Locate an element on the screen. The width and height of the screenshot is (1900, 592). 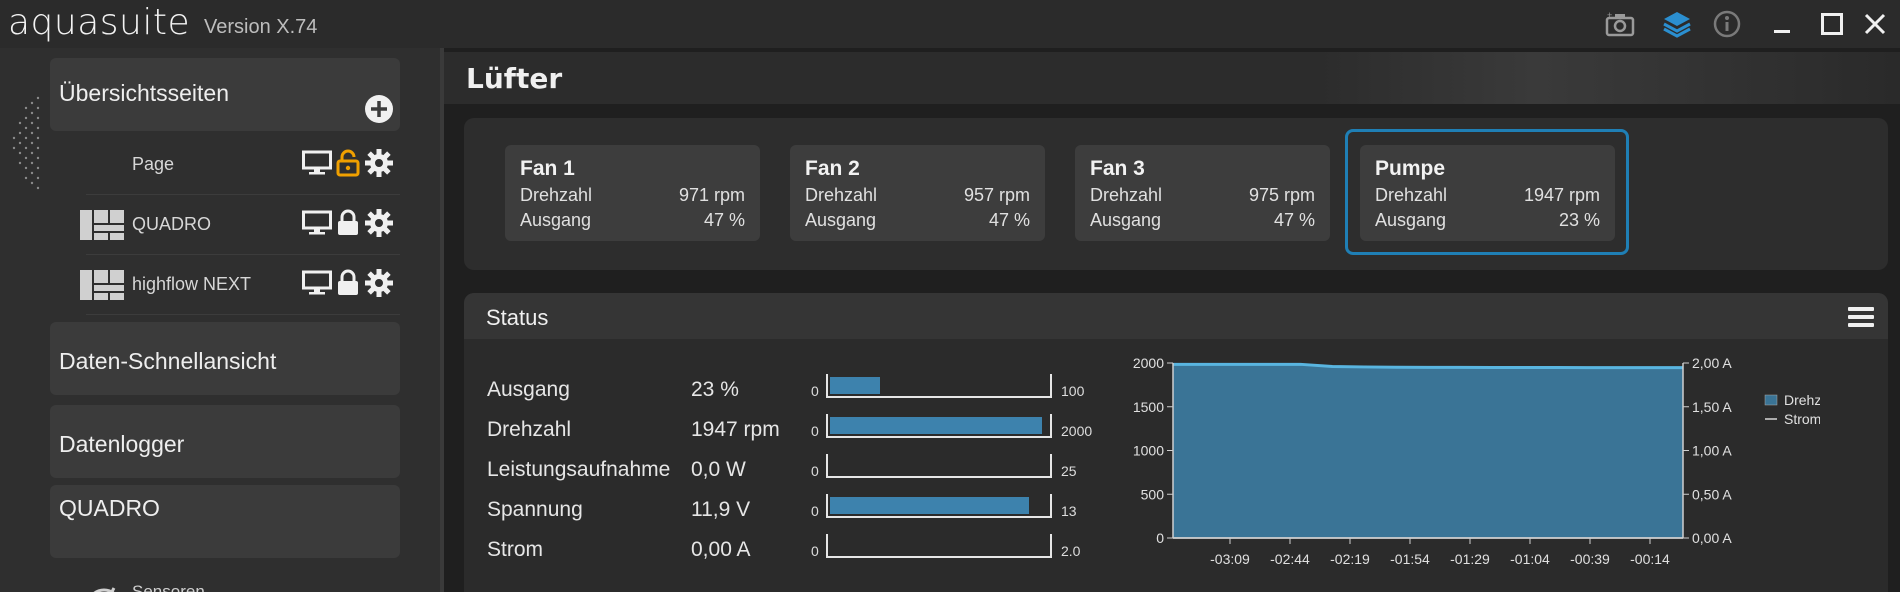
selected-card-frame is located at coordinates (1487, 192).